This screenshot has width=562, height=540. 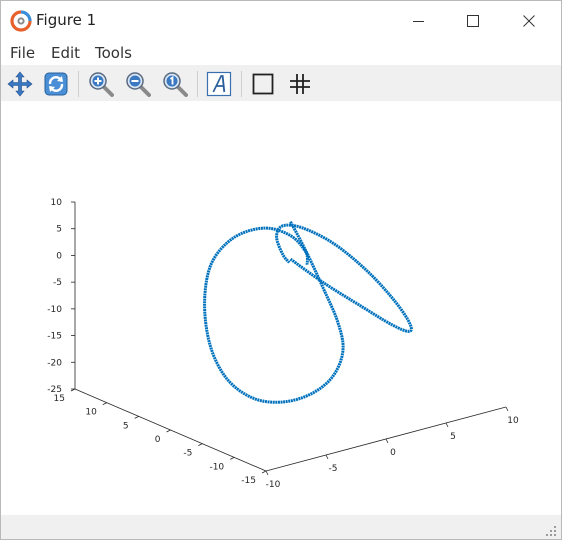 I want to click on rotate-button, so click(x=56, y=84).